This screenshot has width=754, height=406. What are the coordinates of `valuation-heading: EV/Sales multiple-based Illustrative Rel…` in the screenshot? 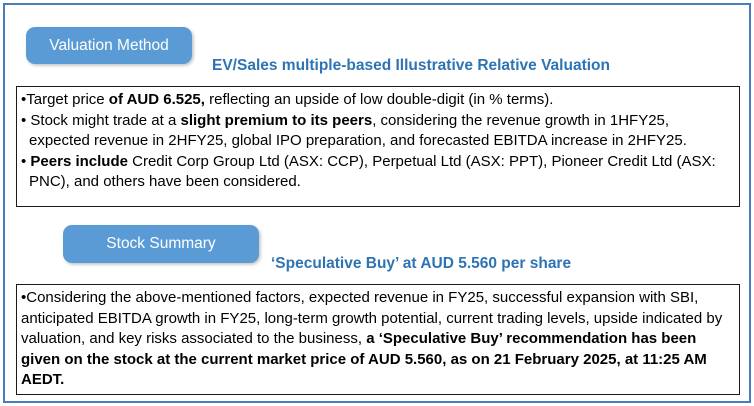 It's located at (411, 65).